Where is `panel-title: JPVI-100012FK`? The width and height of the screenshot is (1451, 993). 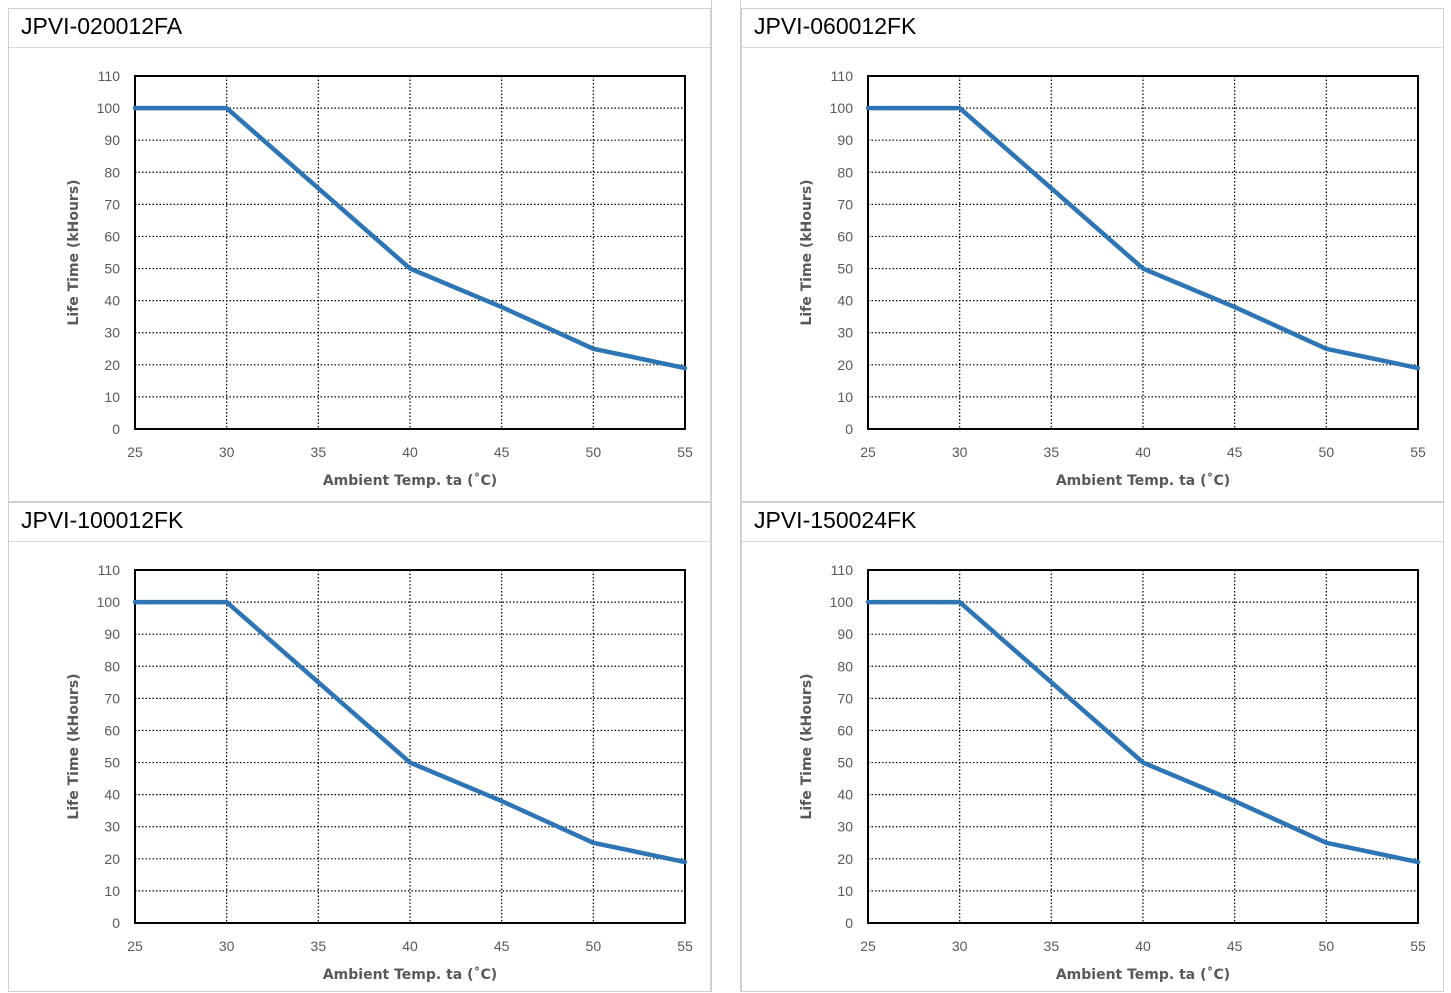 panel-title: JPVI-100012FK is located at coordinates (102, 520).